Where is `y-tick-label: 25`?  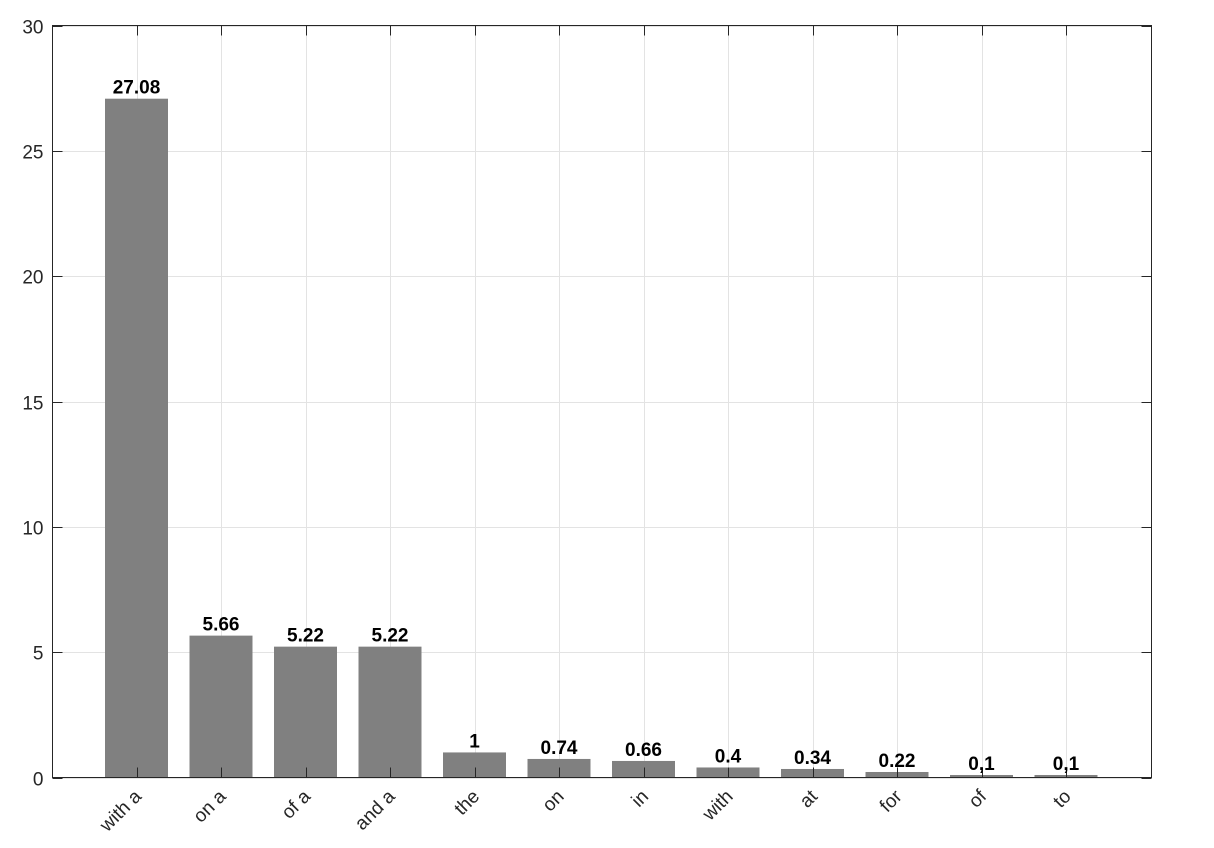 y-tick-label: 25 is located at coordinates (32, 153).